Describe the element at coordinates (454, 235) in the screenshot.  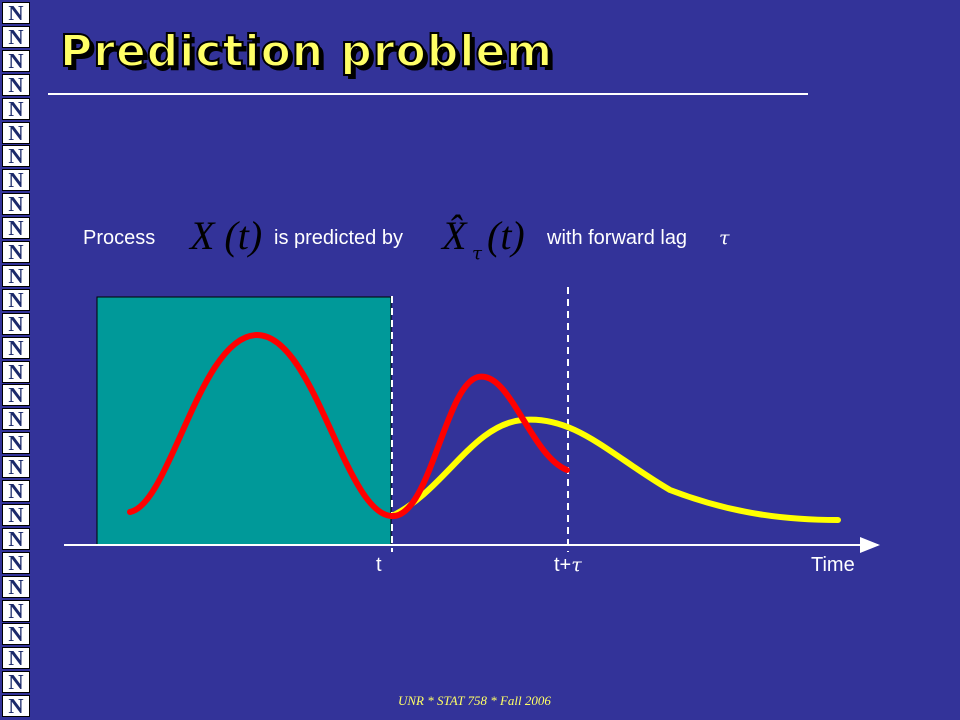
I see `predictor-symbol: X̂` at that location.